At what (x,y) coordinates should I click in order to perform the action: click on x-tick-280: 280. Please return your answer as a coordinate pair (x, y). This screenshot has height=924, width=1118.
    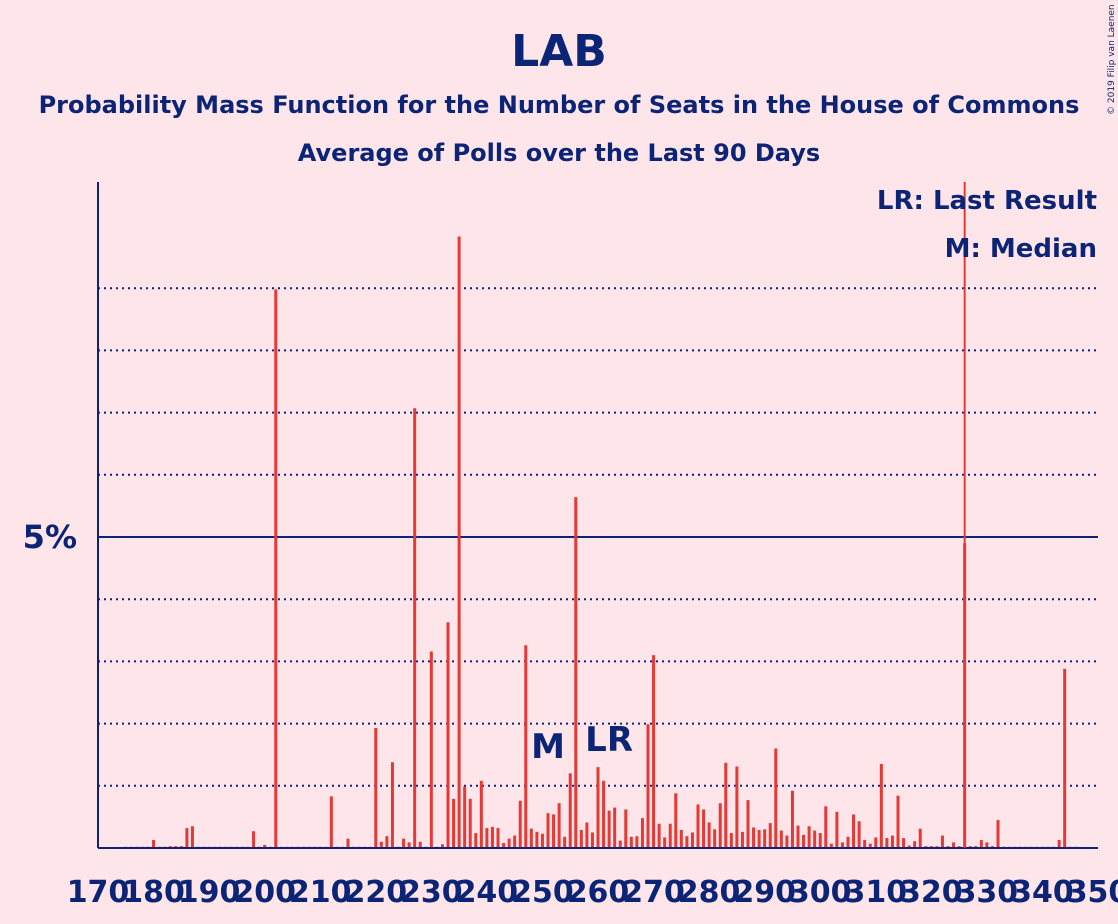
    Looking at the image, I should click on (709, 892).